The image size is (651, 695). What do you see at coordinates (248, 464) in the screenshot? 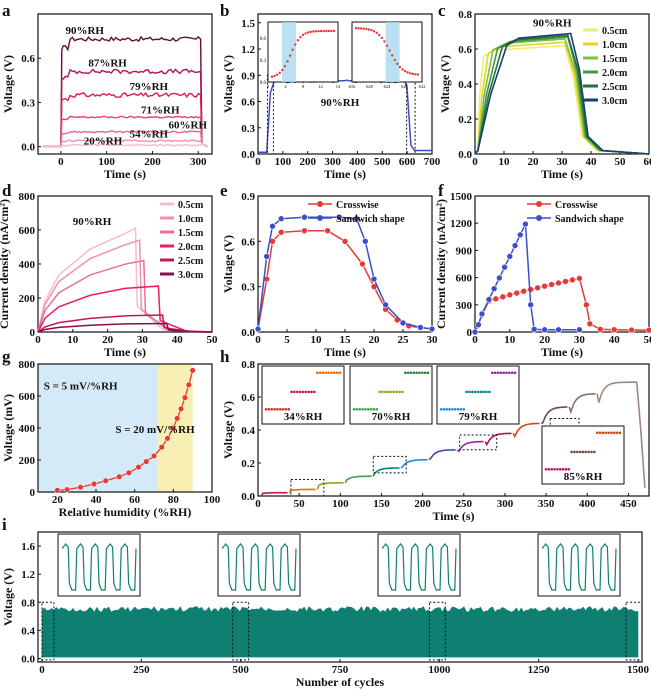
I see `y-tick-label-h-1: 0.2` at bounding box center [248, 464].